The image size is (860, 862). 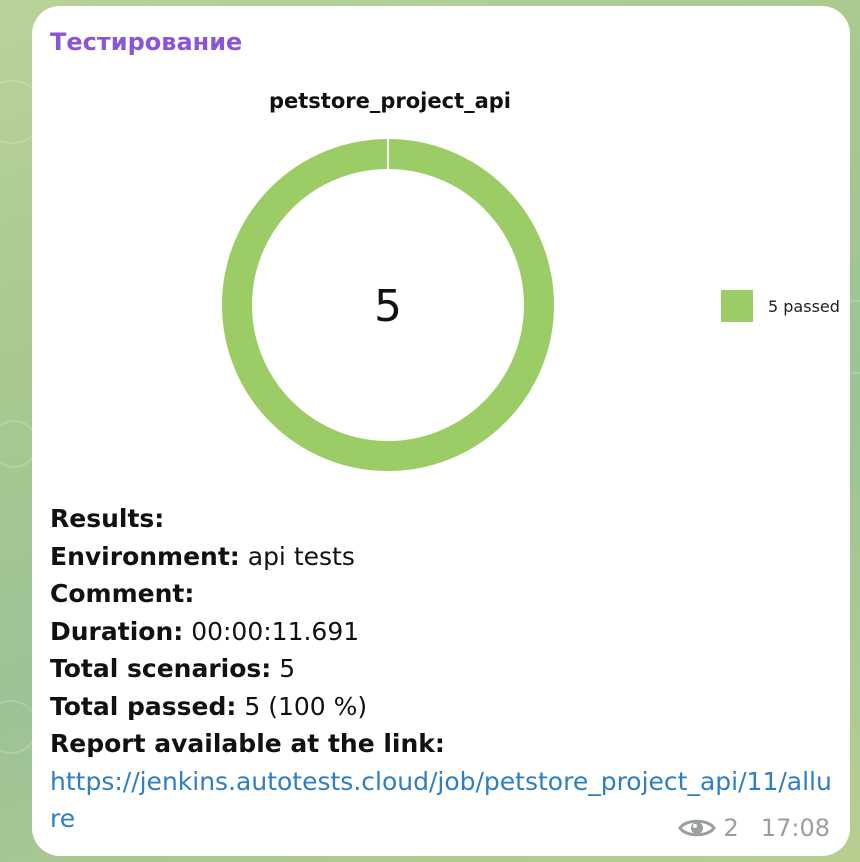 I want to click on report-line: Duration: 00:00:11.691, so click(x=440, y=632).